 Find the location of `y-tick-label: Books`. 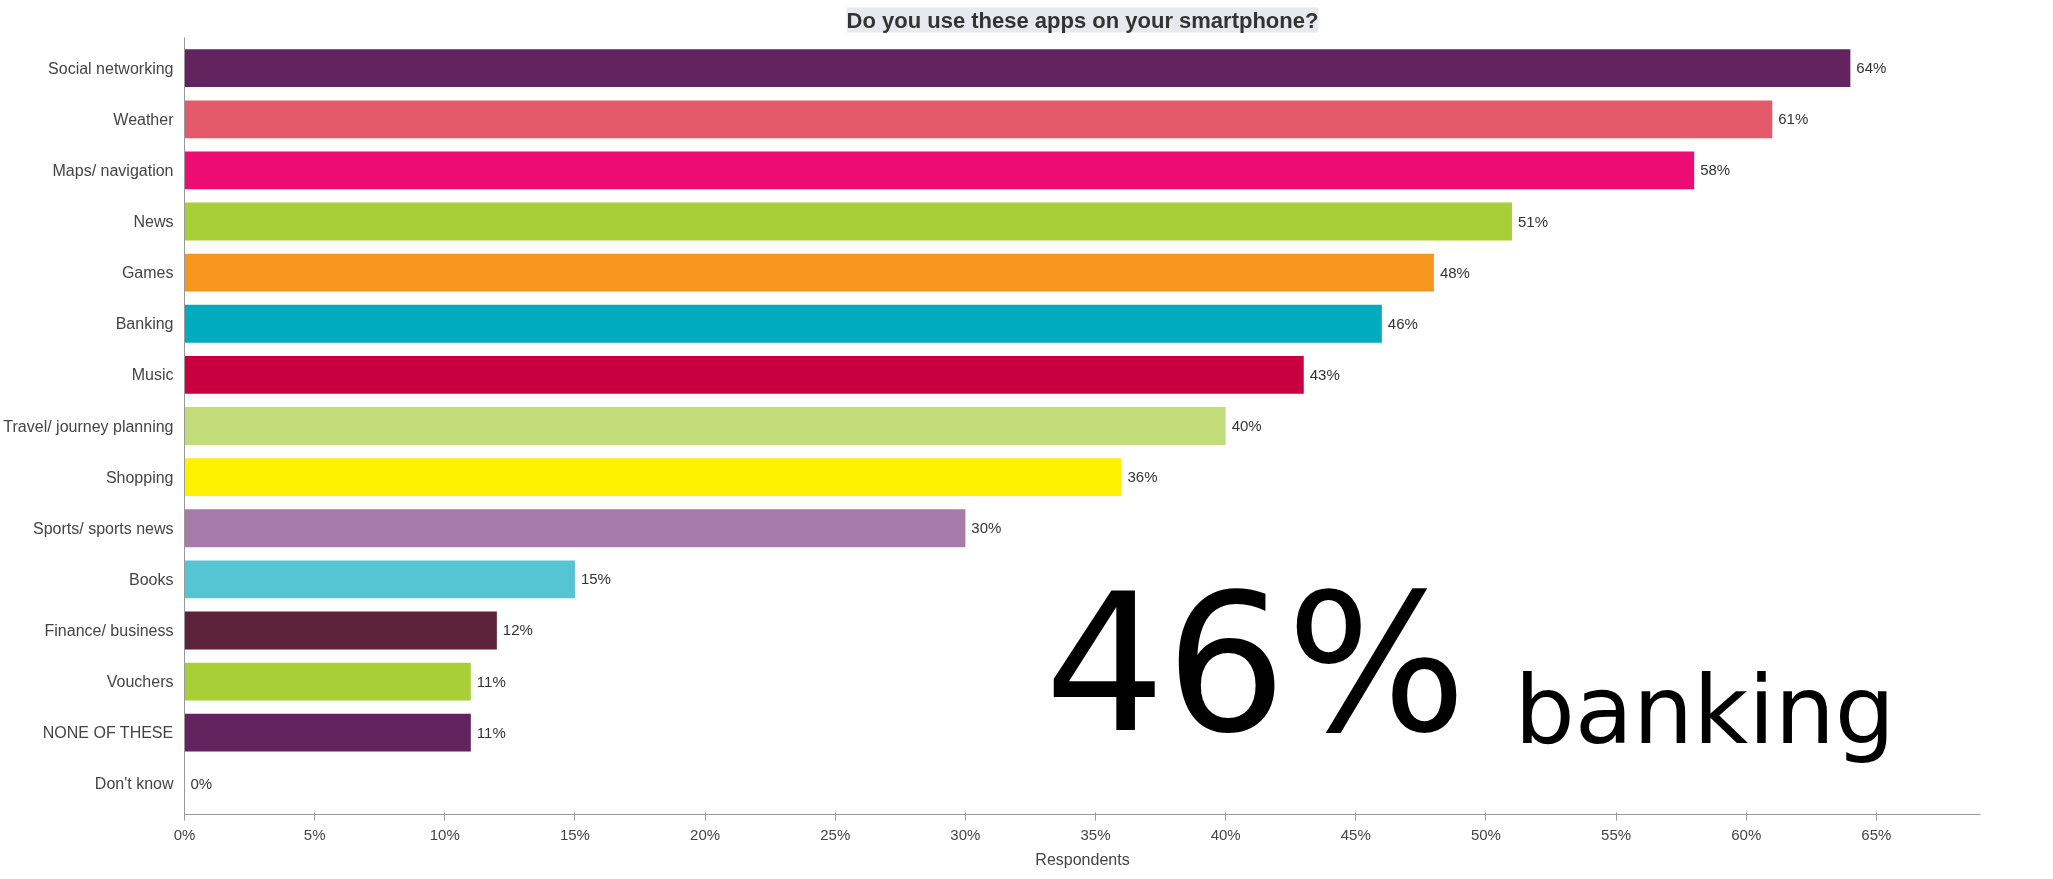

y-tick-label: Books is located at coordinates (151, 579).